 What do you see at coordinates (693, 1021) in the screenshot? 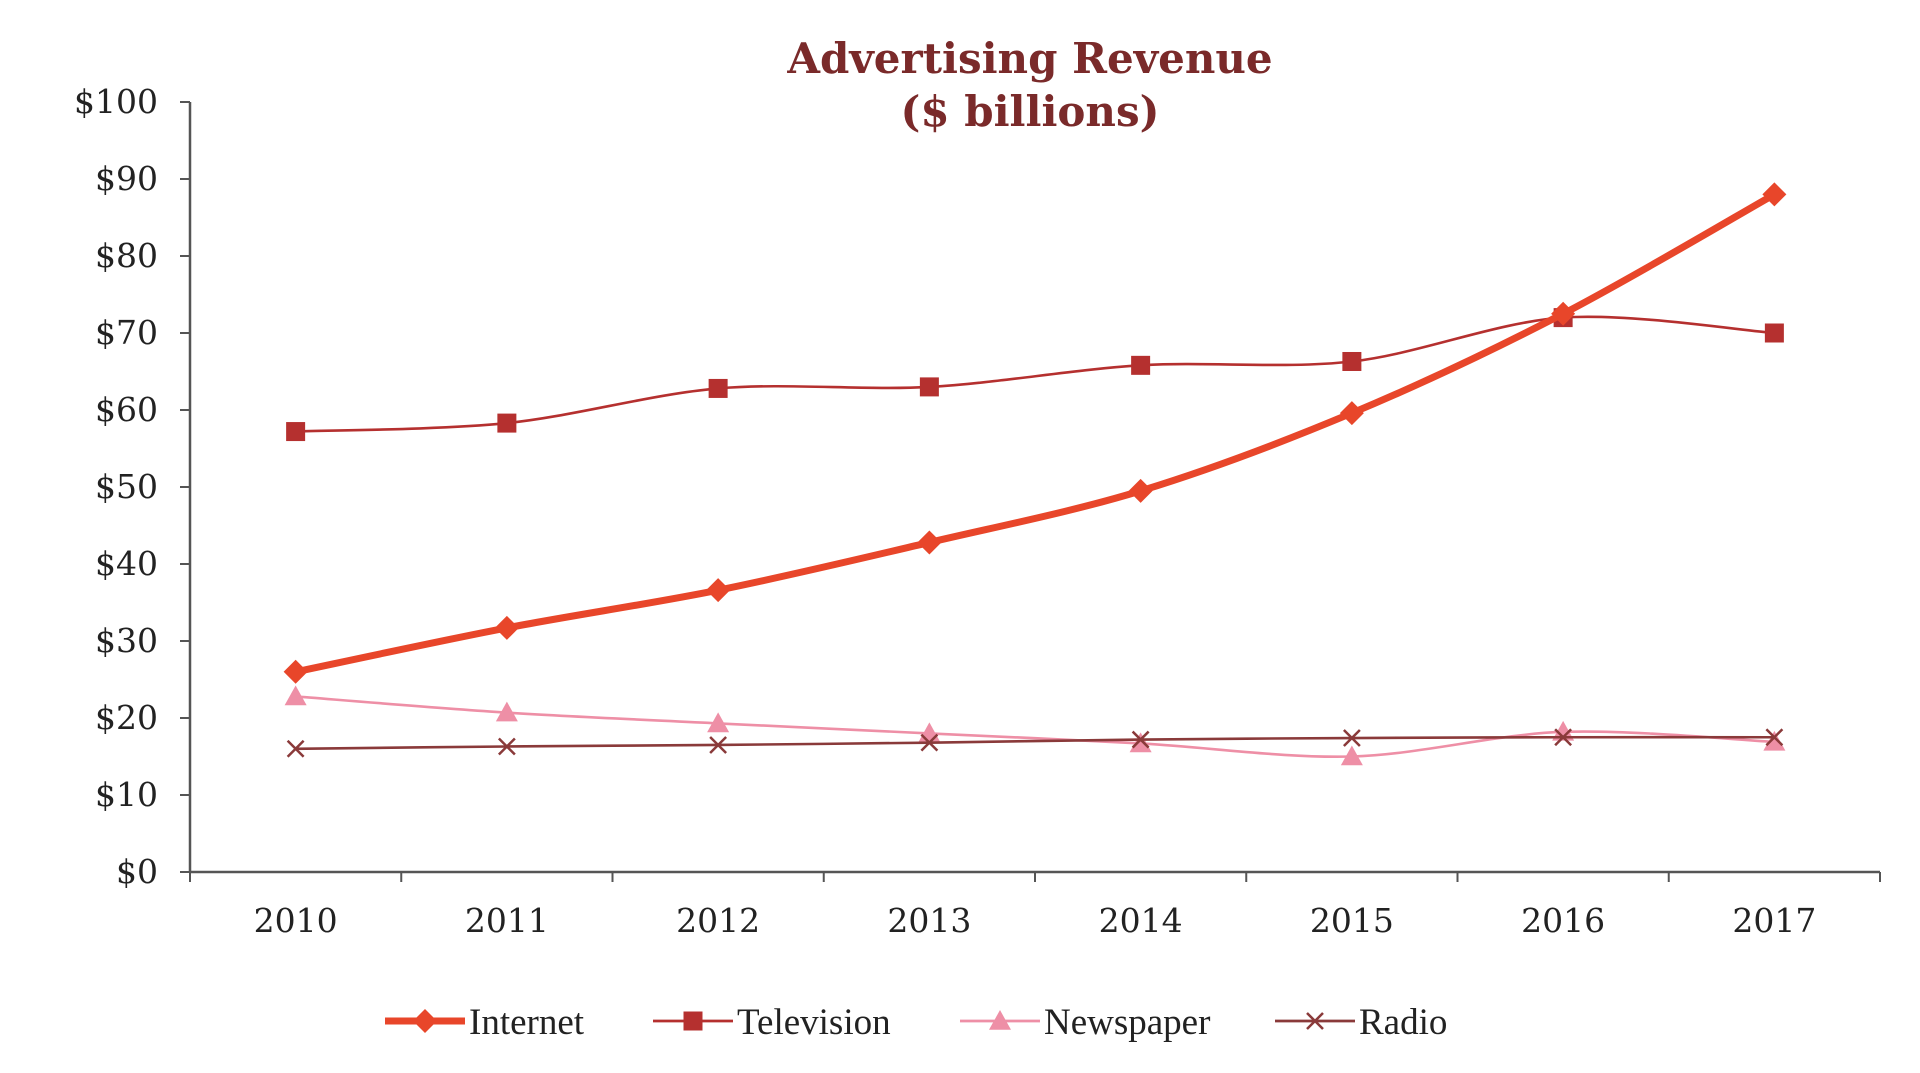
I see `television-legend-marker` at bounding box center [693, 1021].